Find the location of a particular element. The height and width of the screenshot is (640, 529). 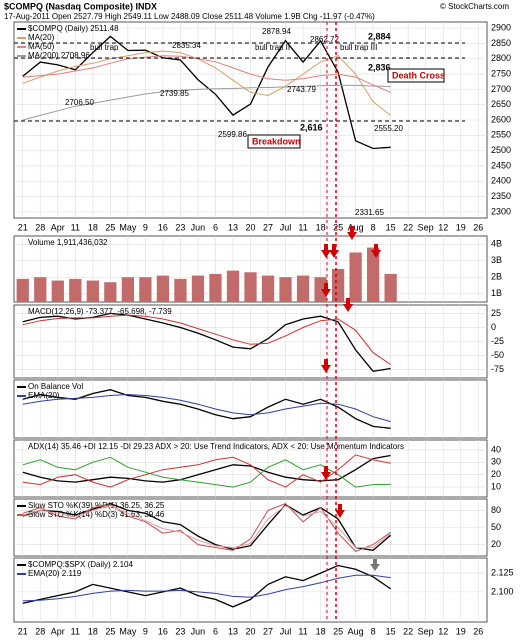

y-tick-label: 0 is located at coordinates (493, 327).